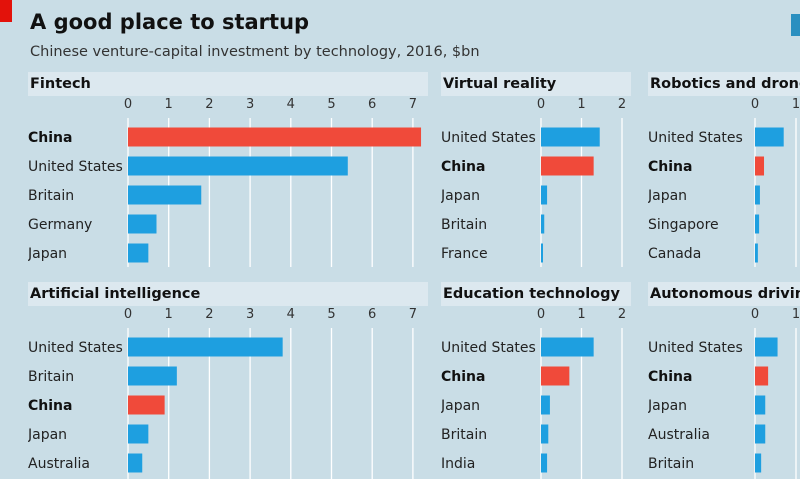 This screenshot has height=479, width=800. I want to click on panel-title: Artificial intelligence, so click(228, 294).